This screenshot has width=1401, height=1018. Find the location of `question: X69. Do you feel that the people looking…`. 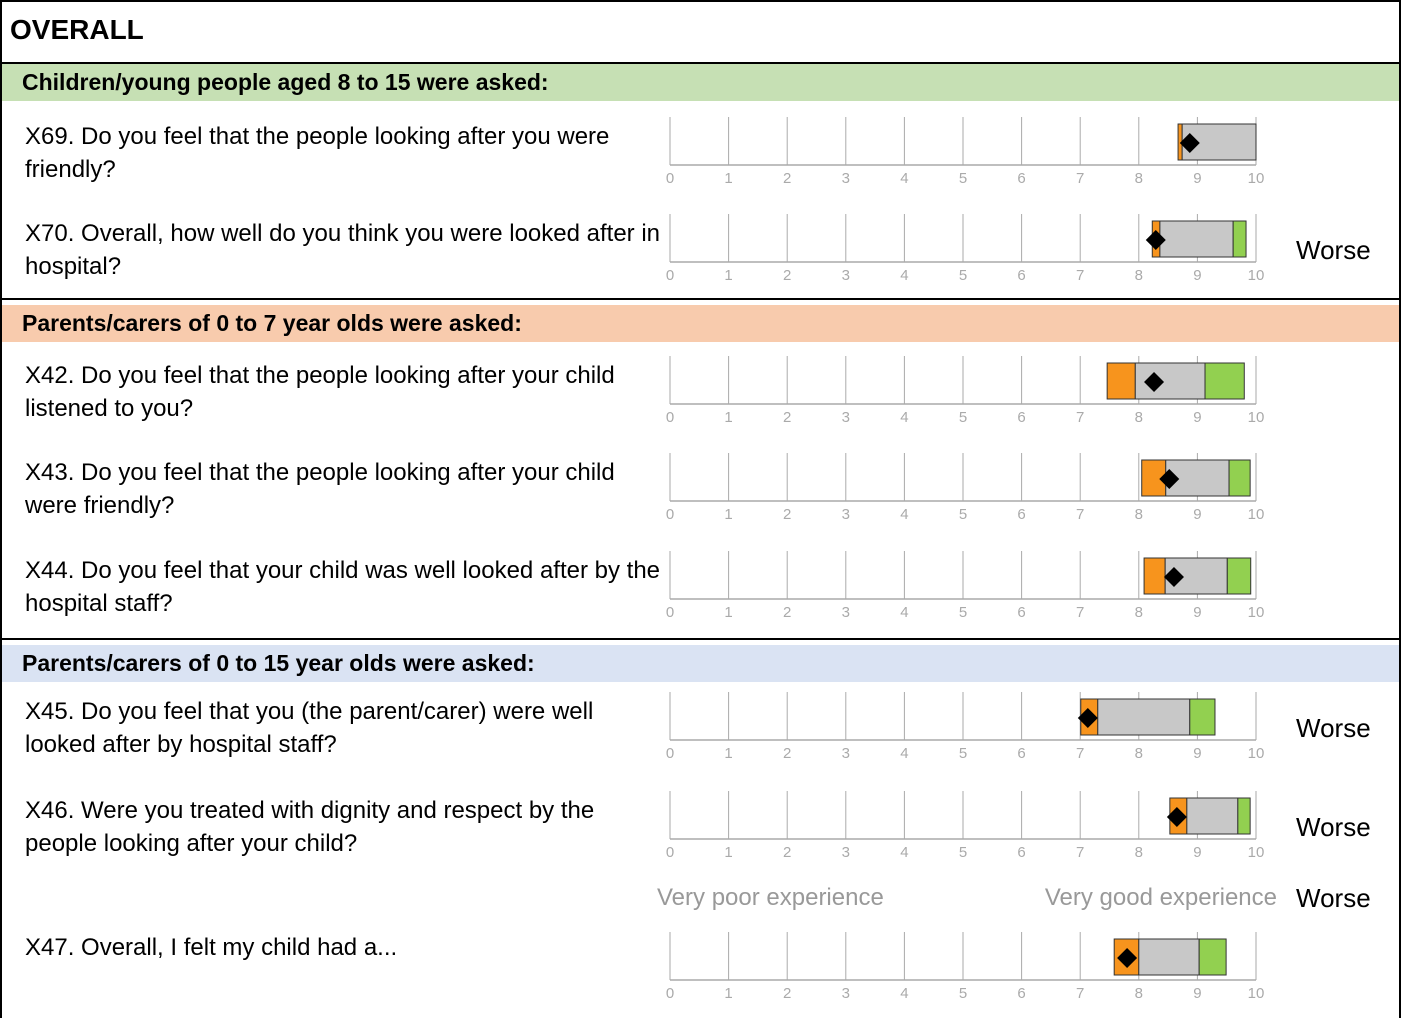

question: X69. Do you feel that the people looking… is located at coordinates (317, 153).